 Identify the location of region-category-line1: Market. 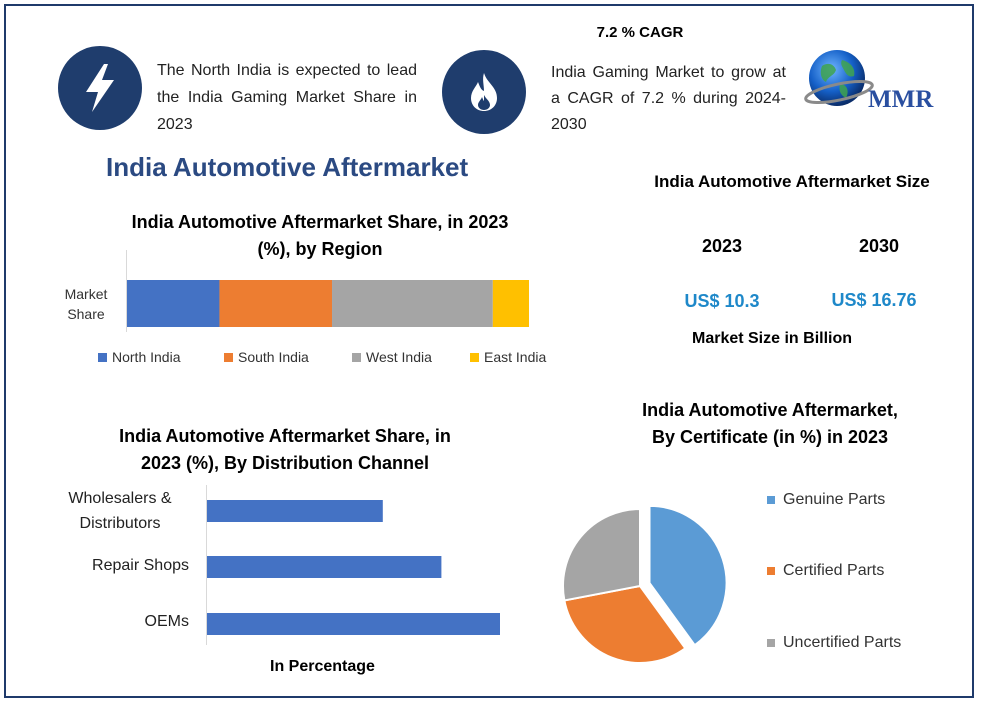
(86, 294).